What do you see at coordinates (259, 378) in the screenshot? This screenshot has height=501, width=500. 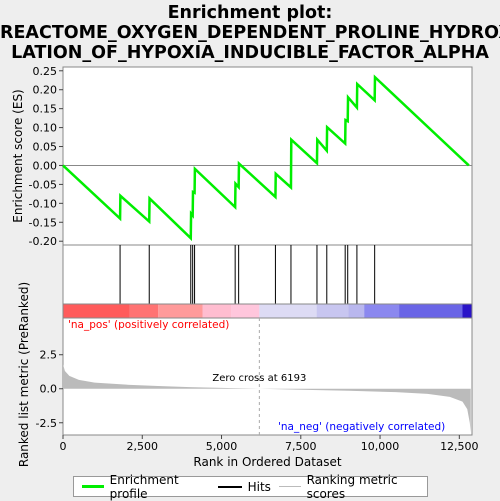 I see `zero-cross-label: Zero cross at 6193` at bounding box center [259, 378].